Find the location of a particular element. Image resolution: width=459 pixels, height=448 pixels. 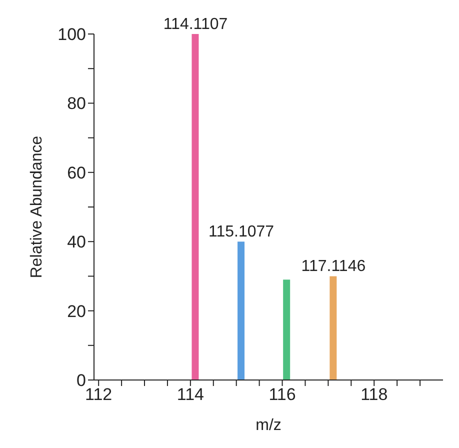

x-tick-label: 116 is located at coordinates (282, 394).